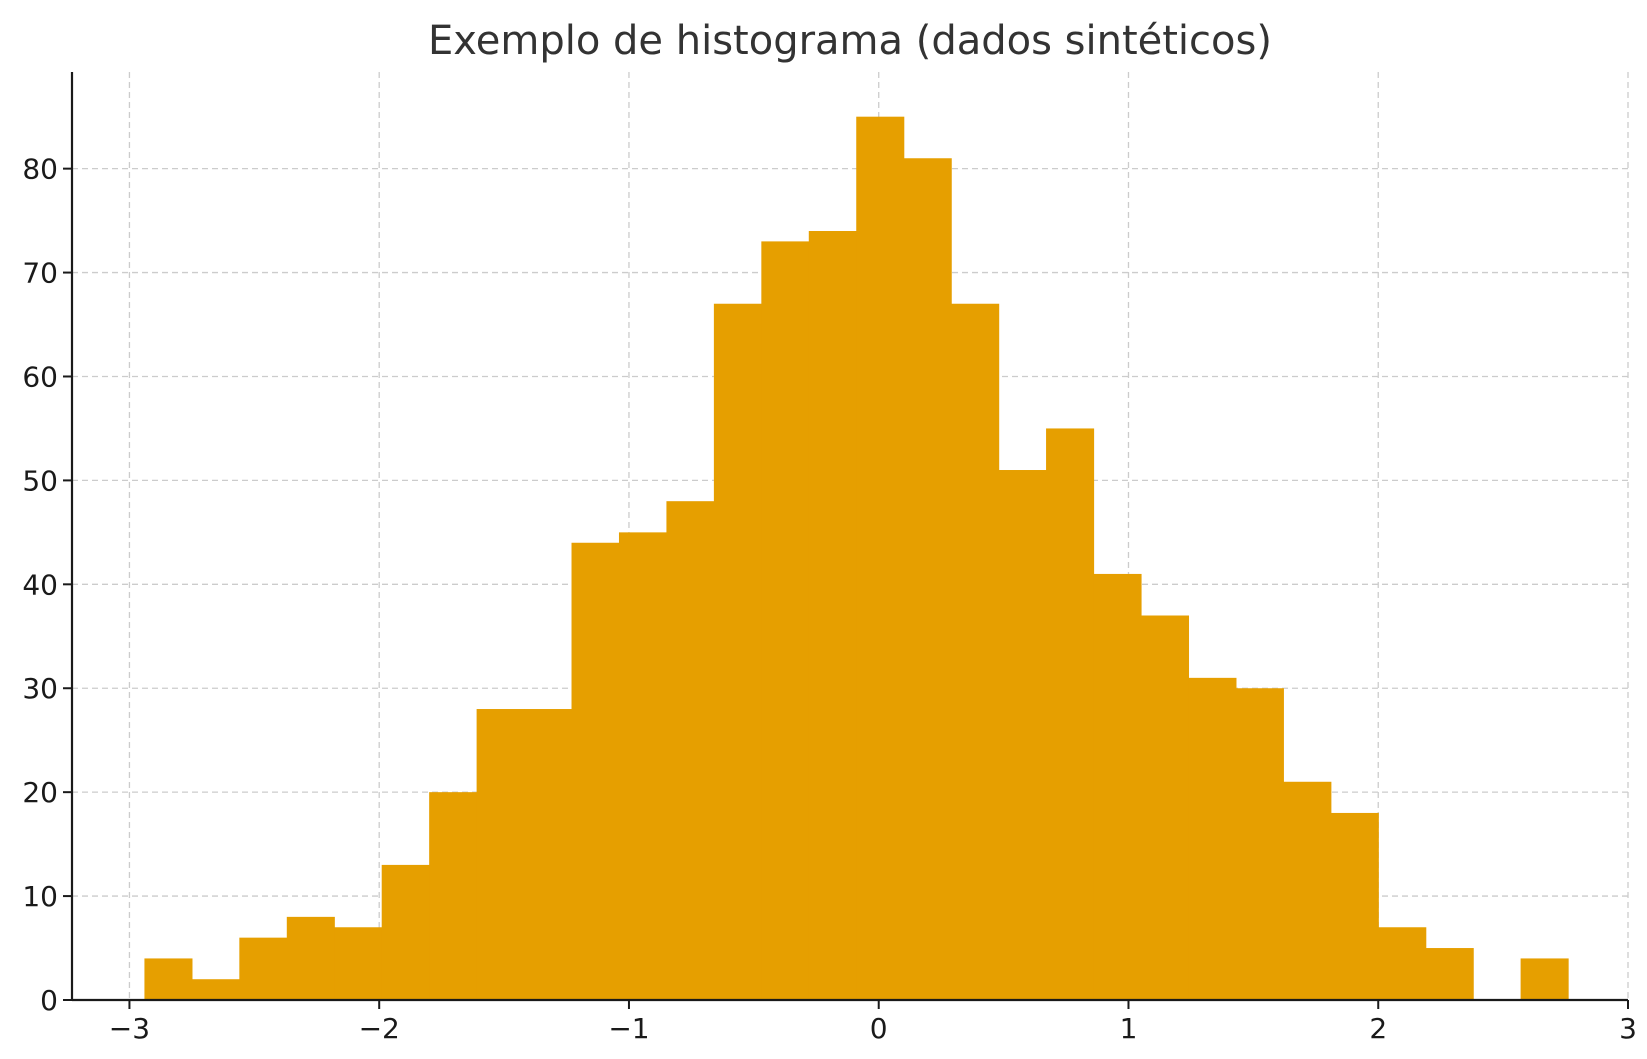  I want to click on chart-title: Exemplo de histograma (dados sintéticos), so click(850, 41).